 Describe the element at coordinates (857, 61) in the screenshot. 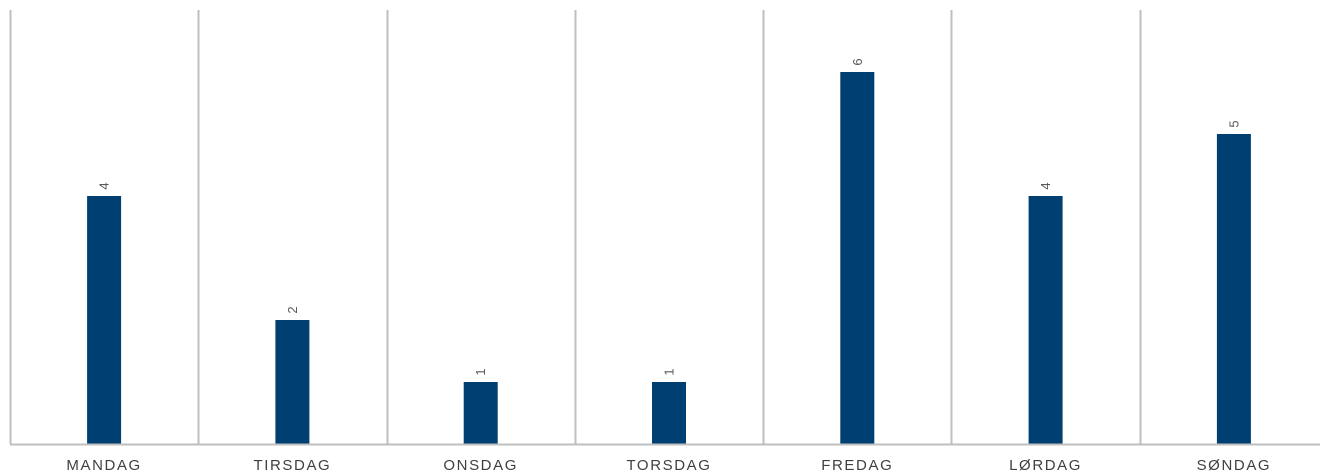

I see `data-label: 6` at that location.